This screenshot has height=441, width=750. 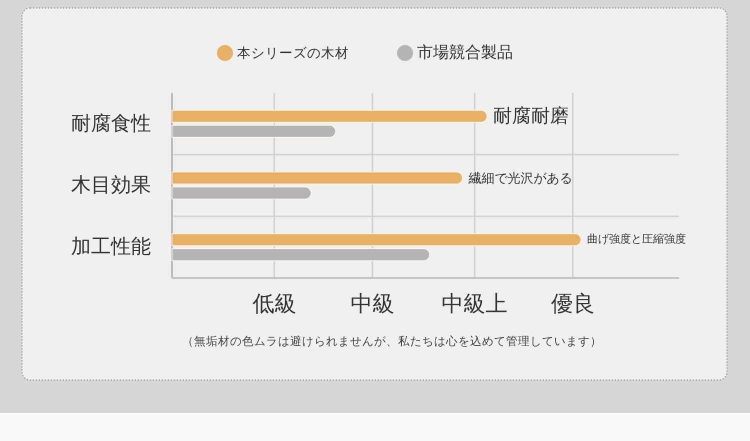 I want to click on y-tick-label: 加工性能, so click(x=111, y=247).